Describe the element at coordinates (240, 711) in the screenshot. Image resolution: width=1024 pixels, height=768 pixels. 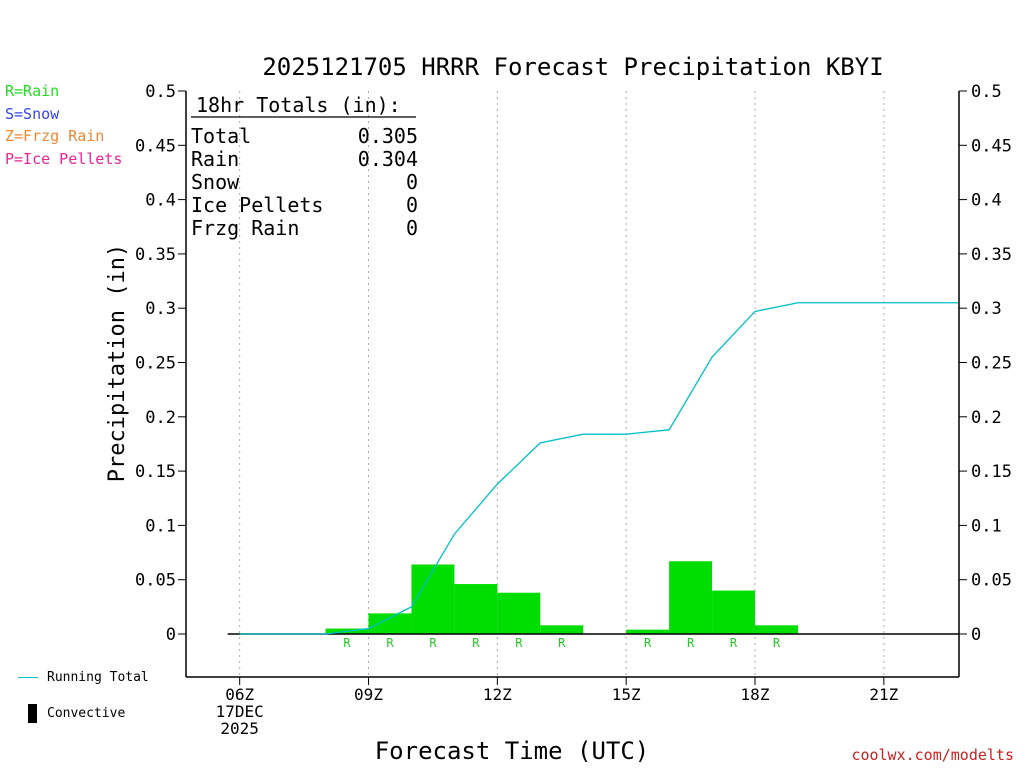
I see `x-tick-label: 17DEC` at that location.